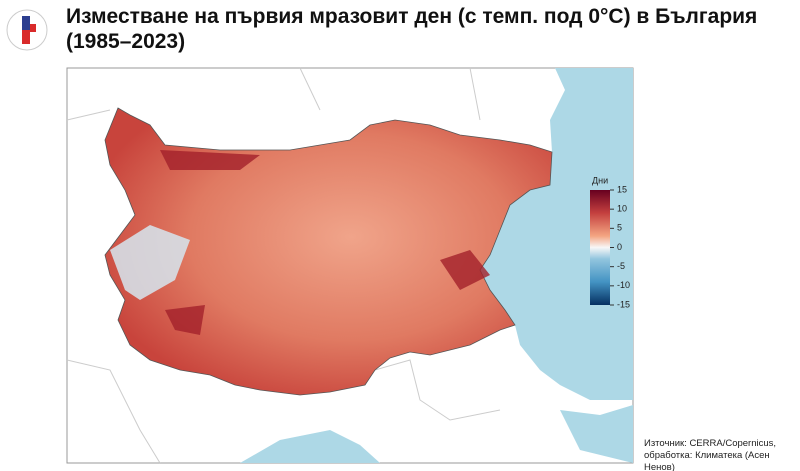 The width and height of the screenshot is (800, 471). Describe the element at coordinates (619, 228) in the screenshot. I see `colorbar-tick-label: 5` at that location.